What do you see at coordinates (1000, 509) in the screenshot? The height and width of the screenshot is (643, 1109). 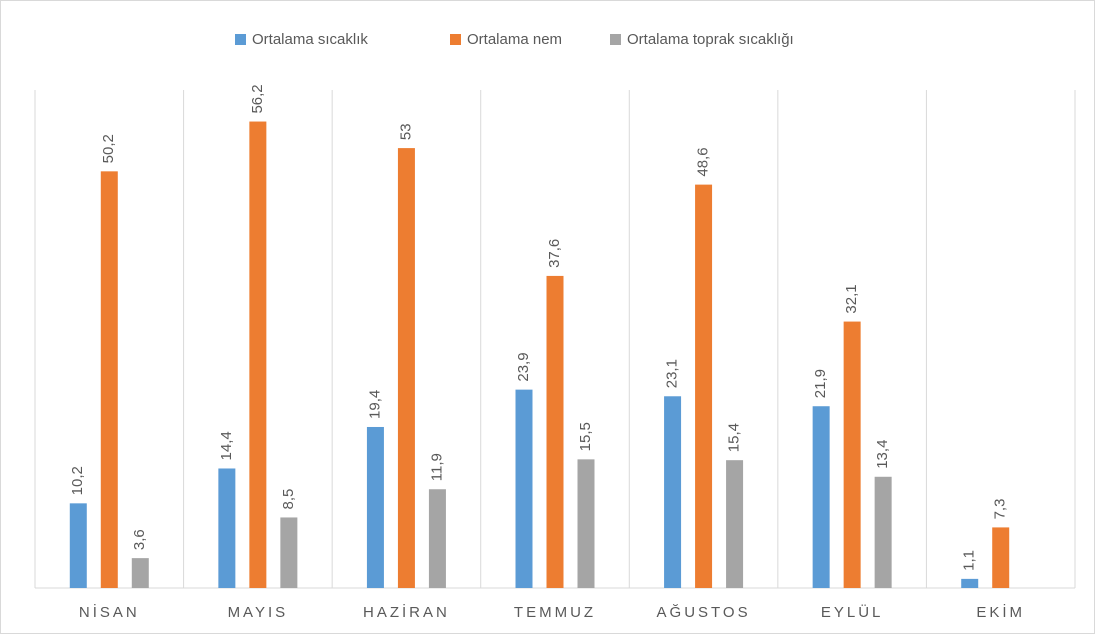 I see `data-label: 7,3` at bounding box center [1000, 509].